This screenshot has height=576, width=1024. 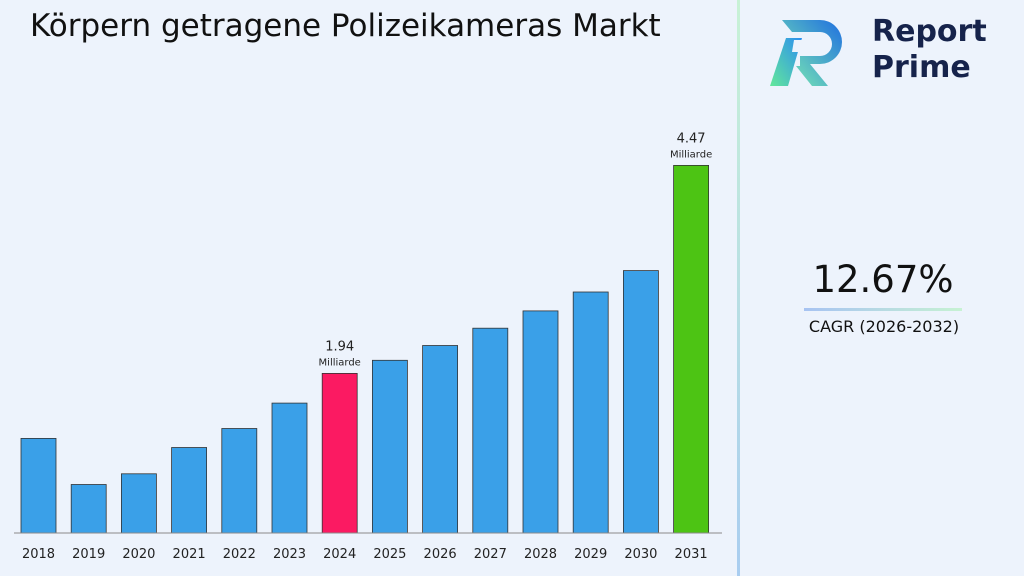 I want to click on data-label-value-2031: 4.47, so click(x=691, y=138).